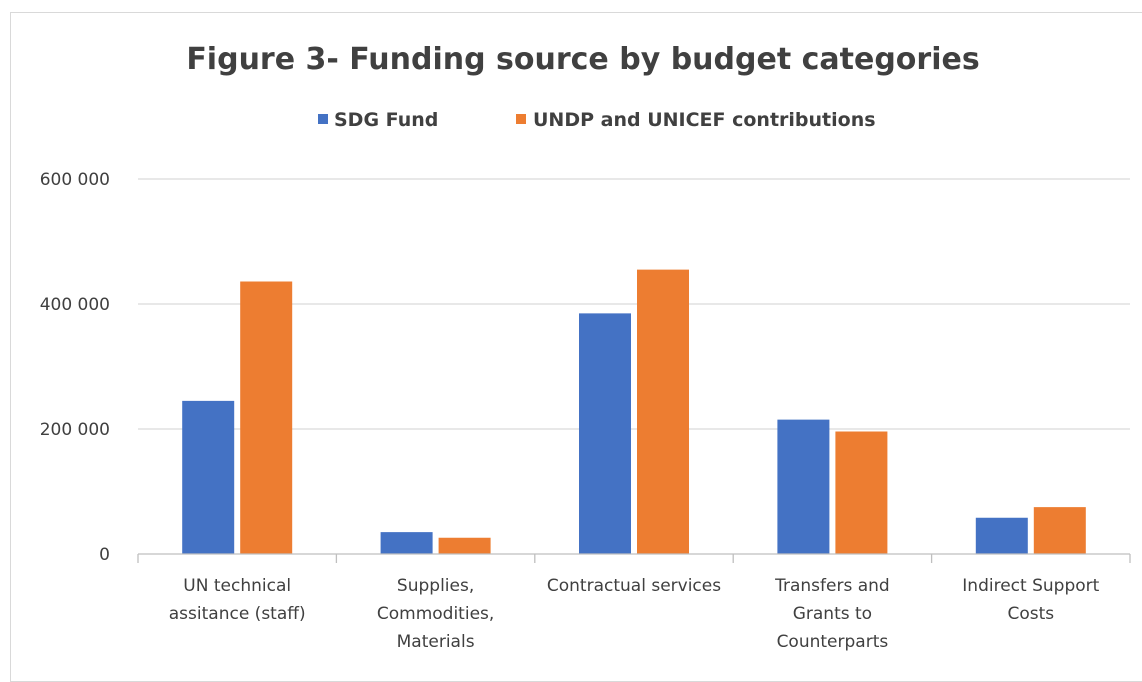  Describe the element at coordinates (832, 614) in the screenshot. I see `x-category-label: Grants to` at that location.